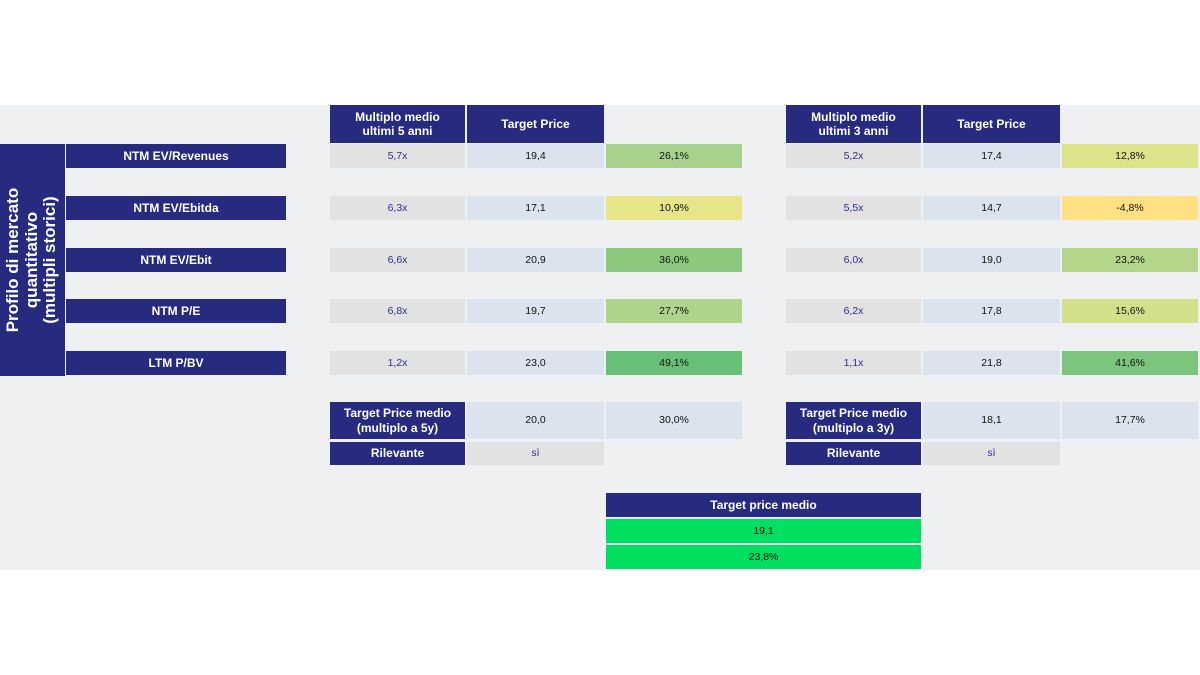  What do you see at coordinates (674, 420) in the screenshot?
I see `summary-5y-percent: 30,0%` at bounding box center [674, 420].